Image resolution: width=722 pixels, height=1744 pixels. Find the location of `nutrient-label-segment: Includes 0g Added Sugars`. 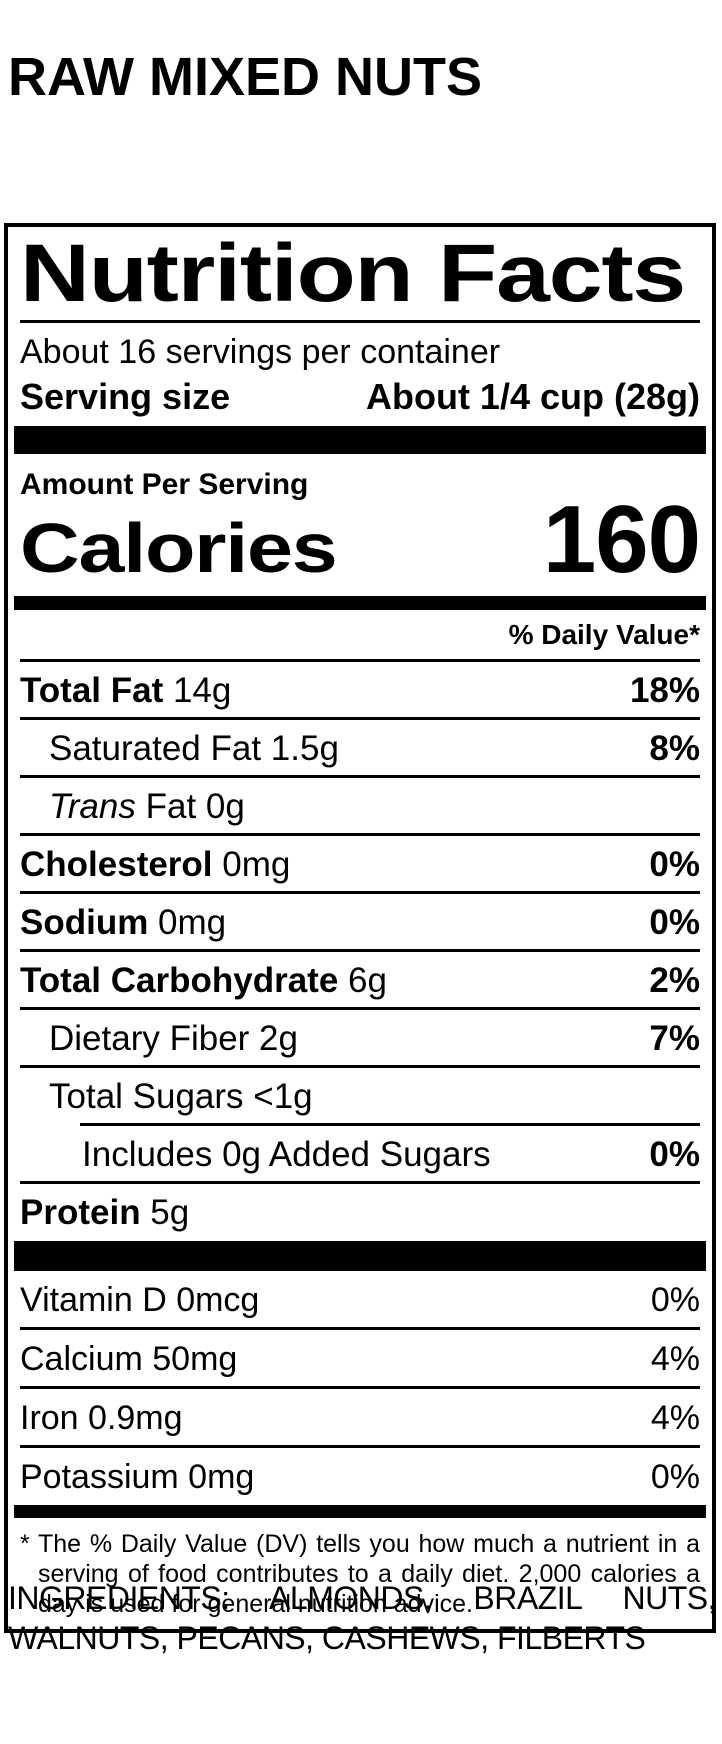

nutrient-label-segment: Includes 0g Added Sugars is located at coordinates (286, 1155).